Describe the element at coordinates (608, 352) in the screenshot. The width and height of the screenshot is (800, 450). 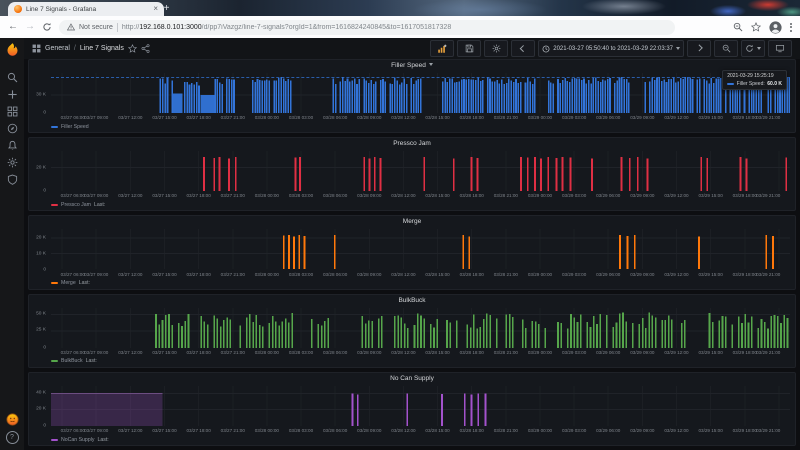
I see `x-axis-label: 03/29 06:00` at that location.